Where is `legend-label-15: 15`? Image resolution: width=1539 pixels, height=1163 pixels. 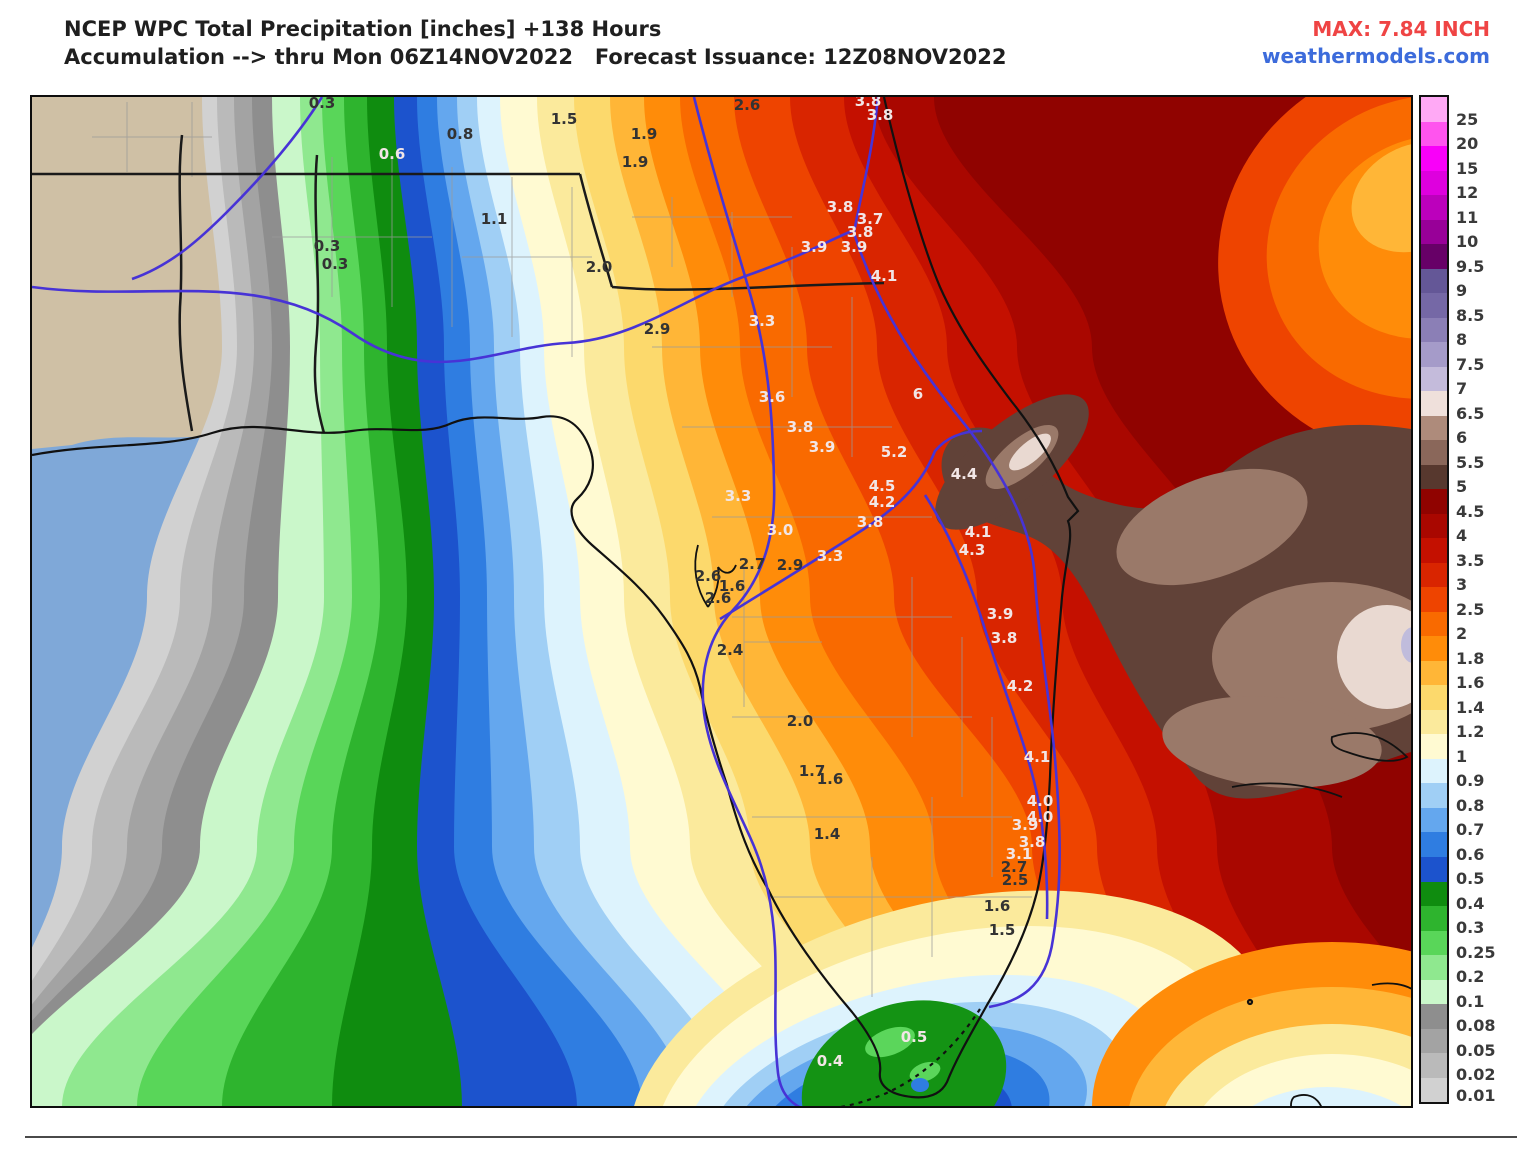 legend-label-15: 15 is located at coordinates (1467, 168).